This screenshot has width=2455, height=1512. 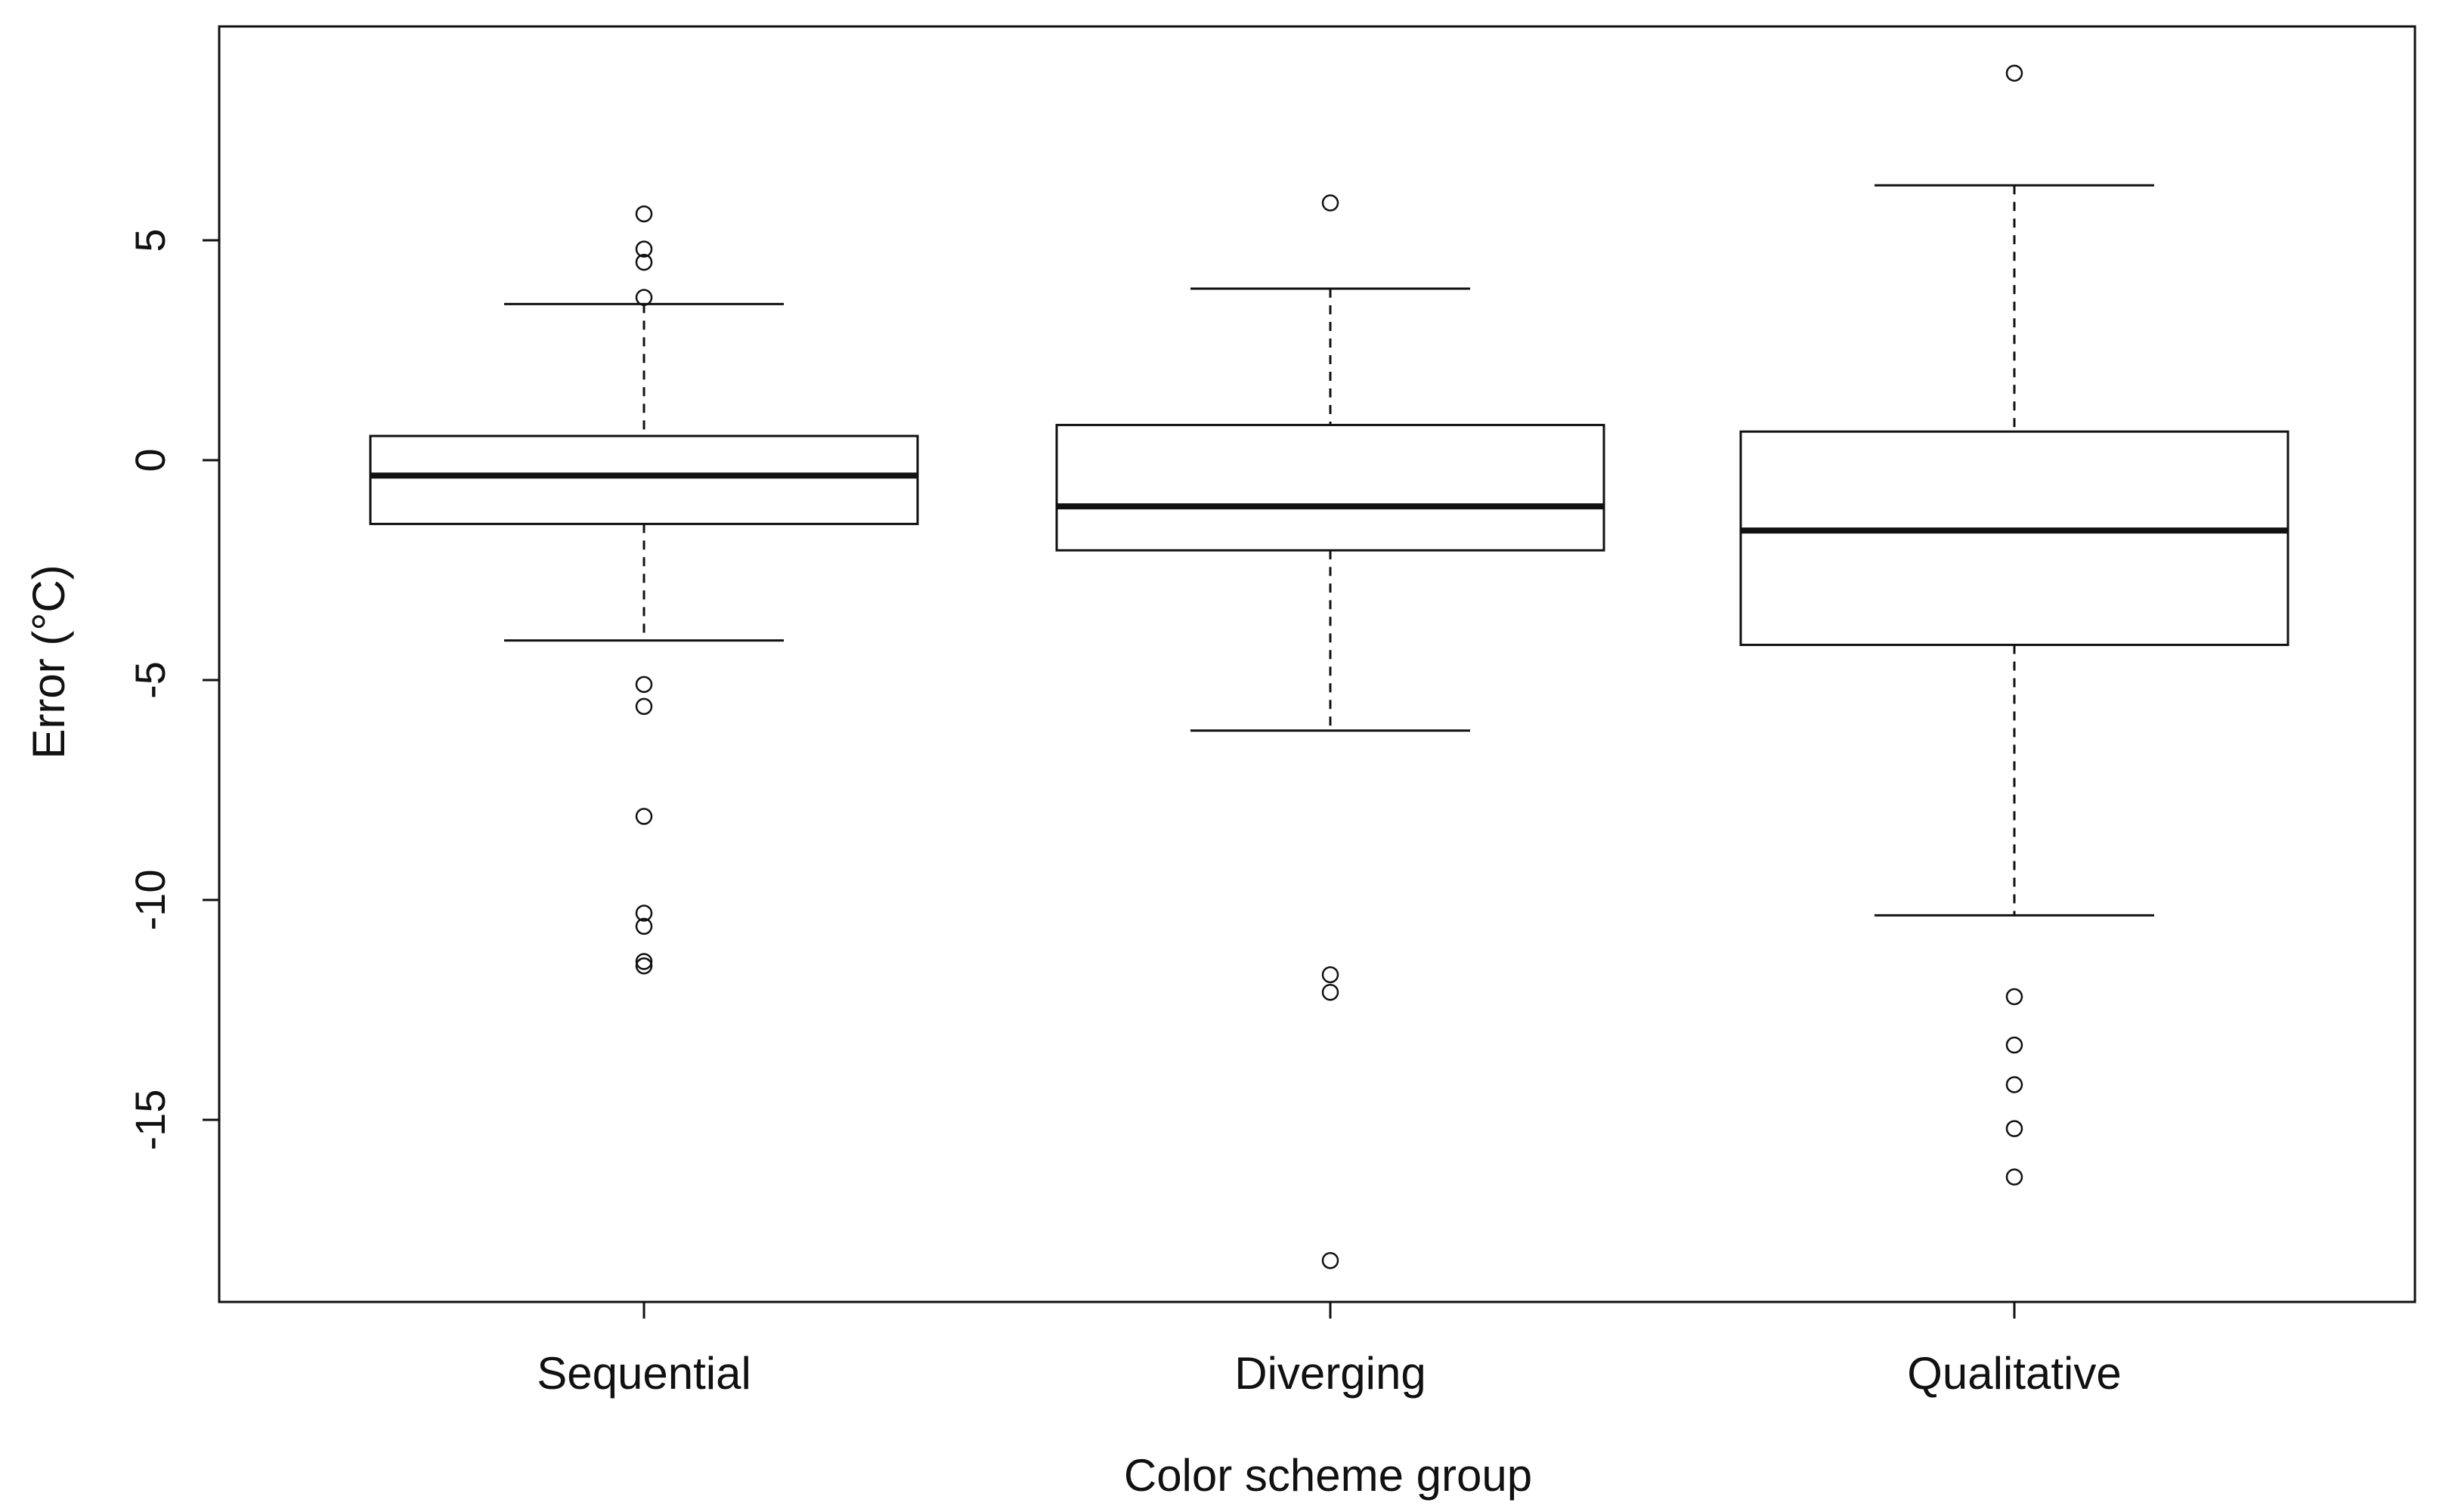 I want to click on y-tick-label: -15, so click(x=150, y=1120).